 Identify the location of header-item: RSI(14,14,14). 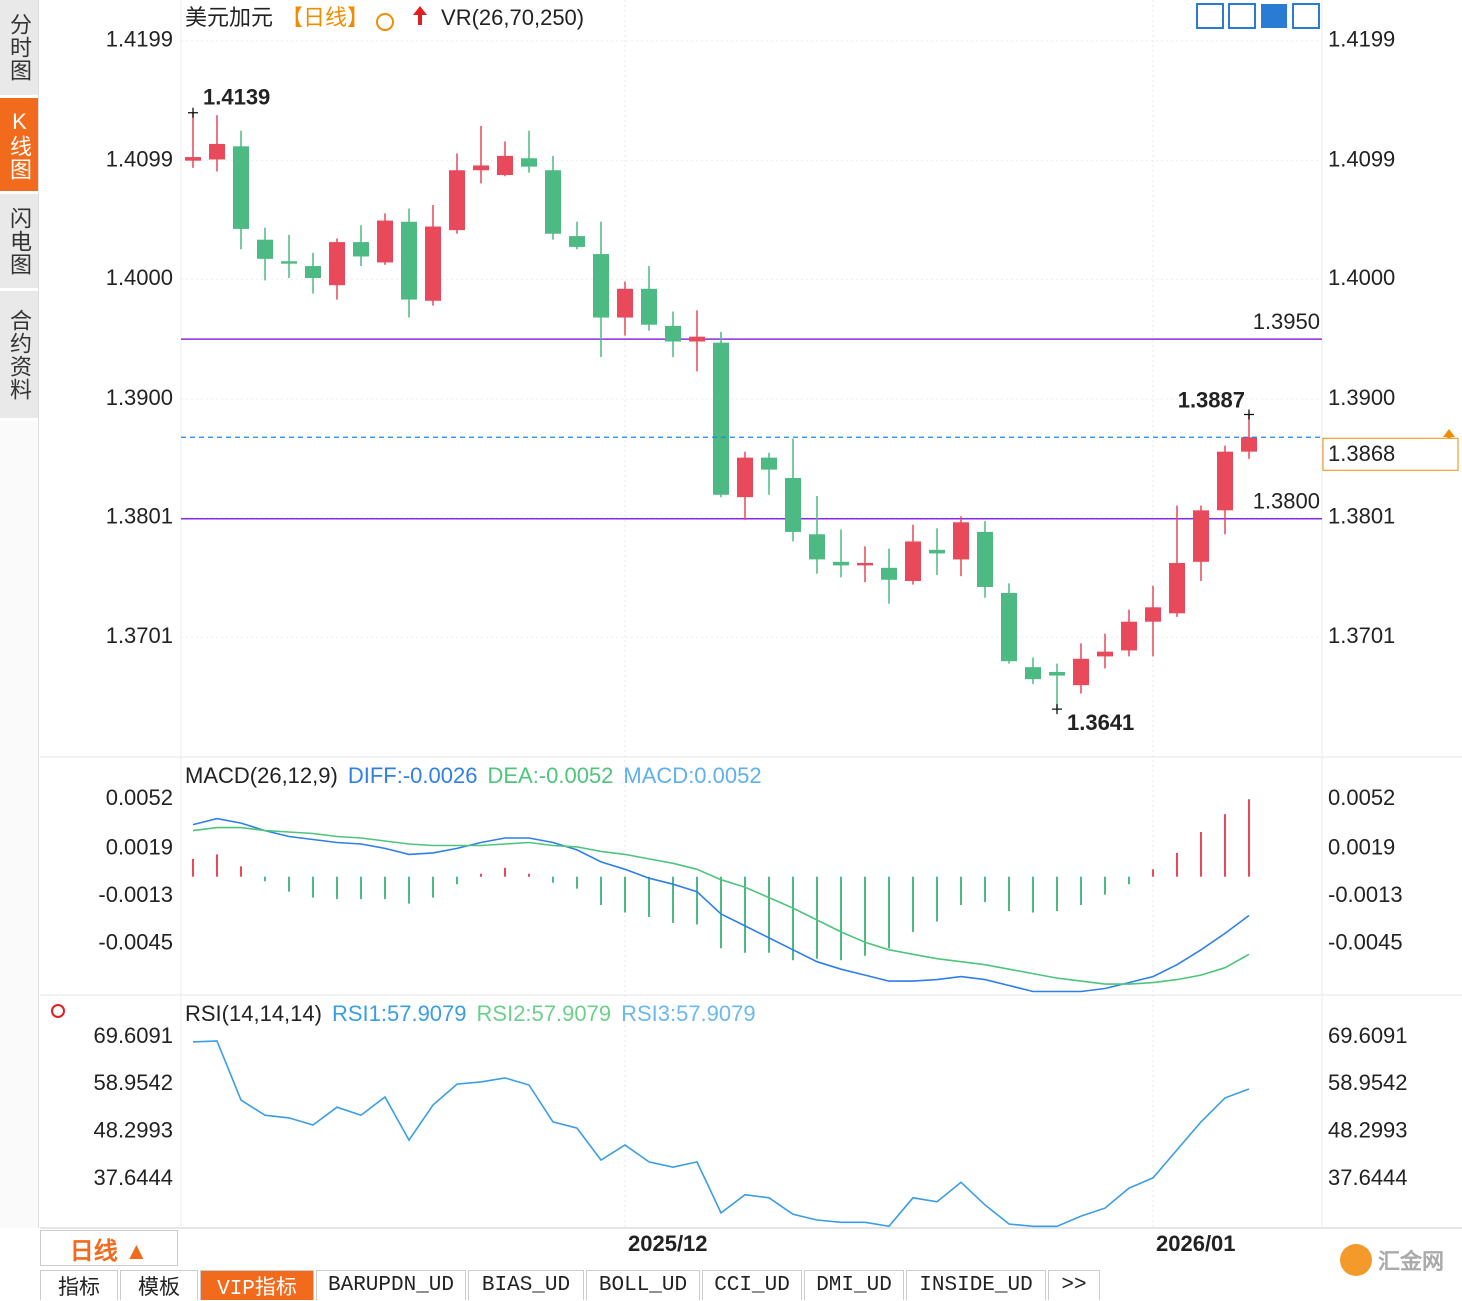
(253, 1013).